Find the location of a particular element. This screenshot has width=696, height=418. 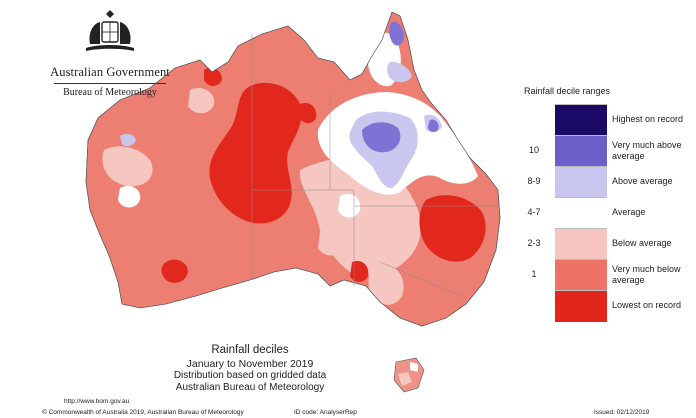

legend-decile: 4-7 is located at coordinates (534, 212).